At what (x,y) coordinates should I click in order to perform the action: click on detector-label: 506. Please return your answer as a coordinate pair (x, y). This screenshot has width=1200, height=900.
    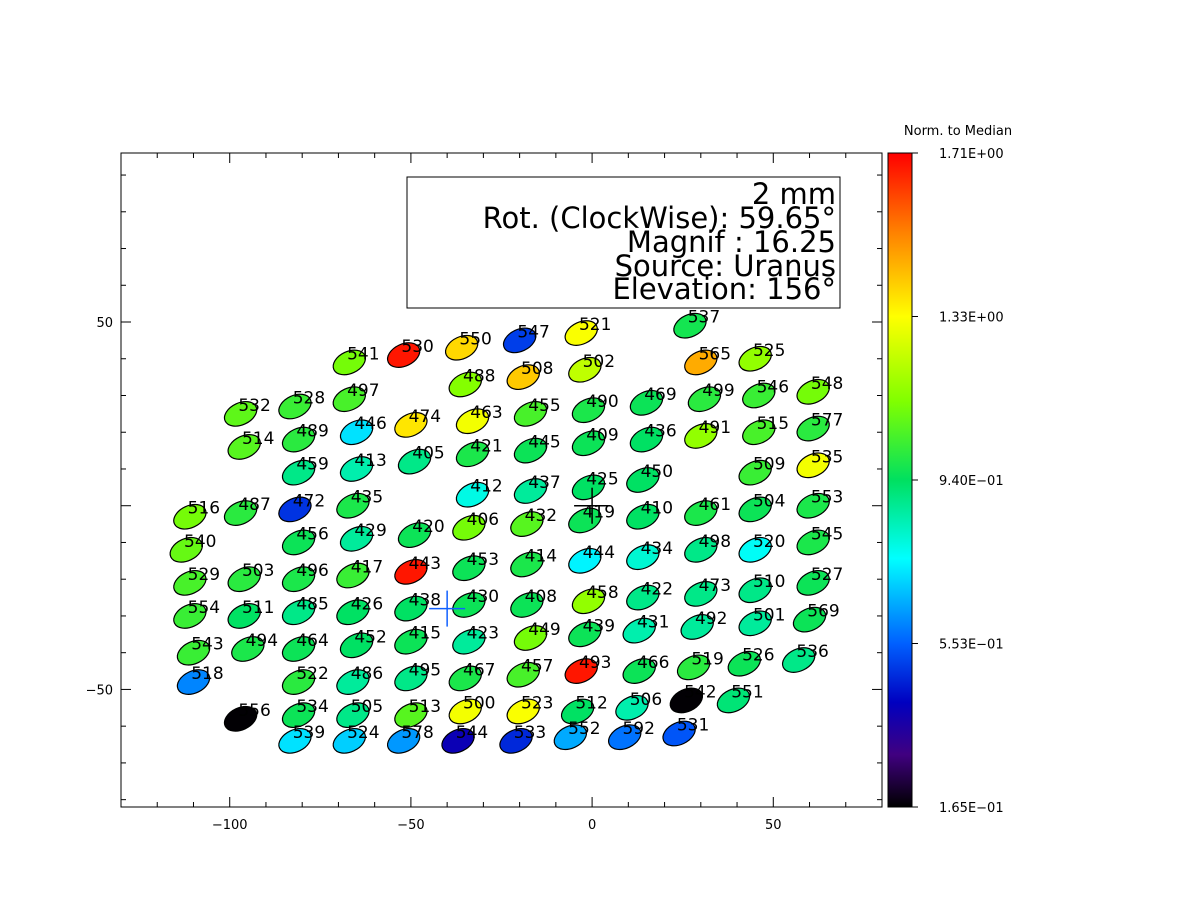
    Looking at the image, I should click on (646, 700).